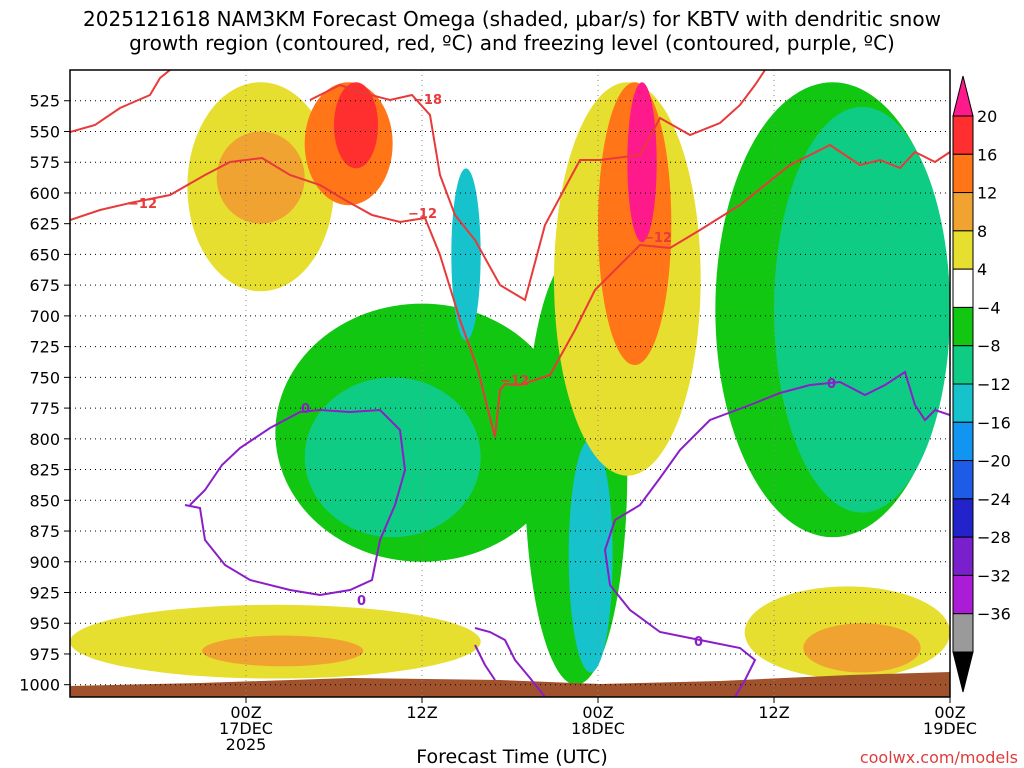  I want to click on colorbar-bottom-arrow, so click(963, 672).